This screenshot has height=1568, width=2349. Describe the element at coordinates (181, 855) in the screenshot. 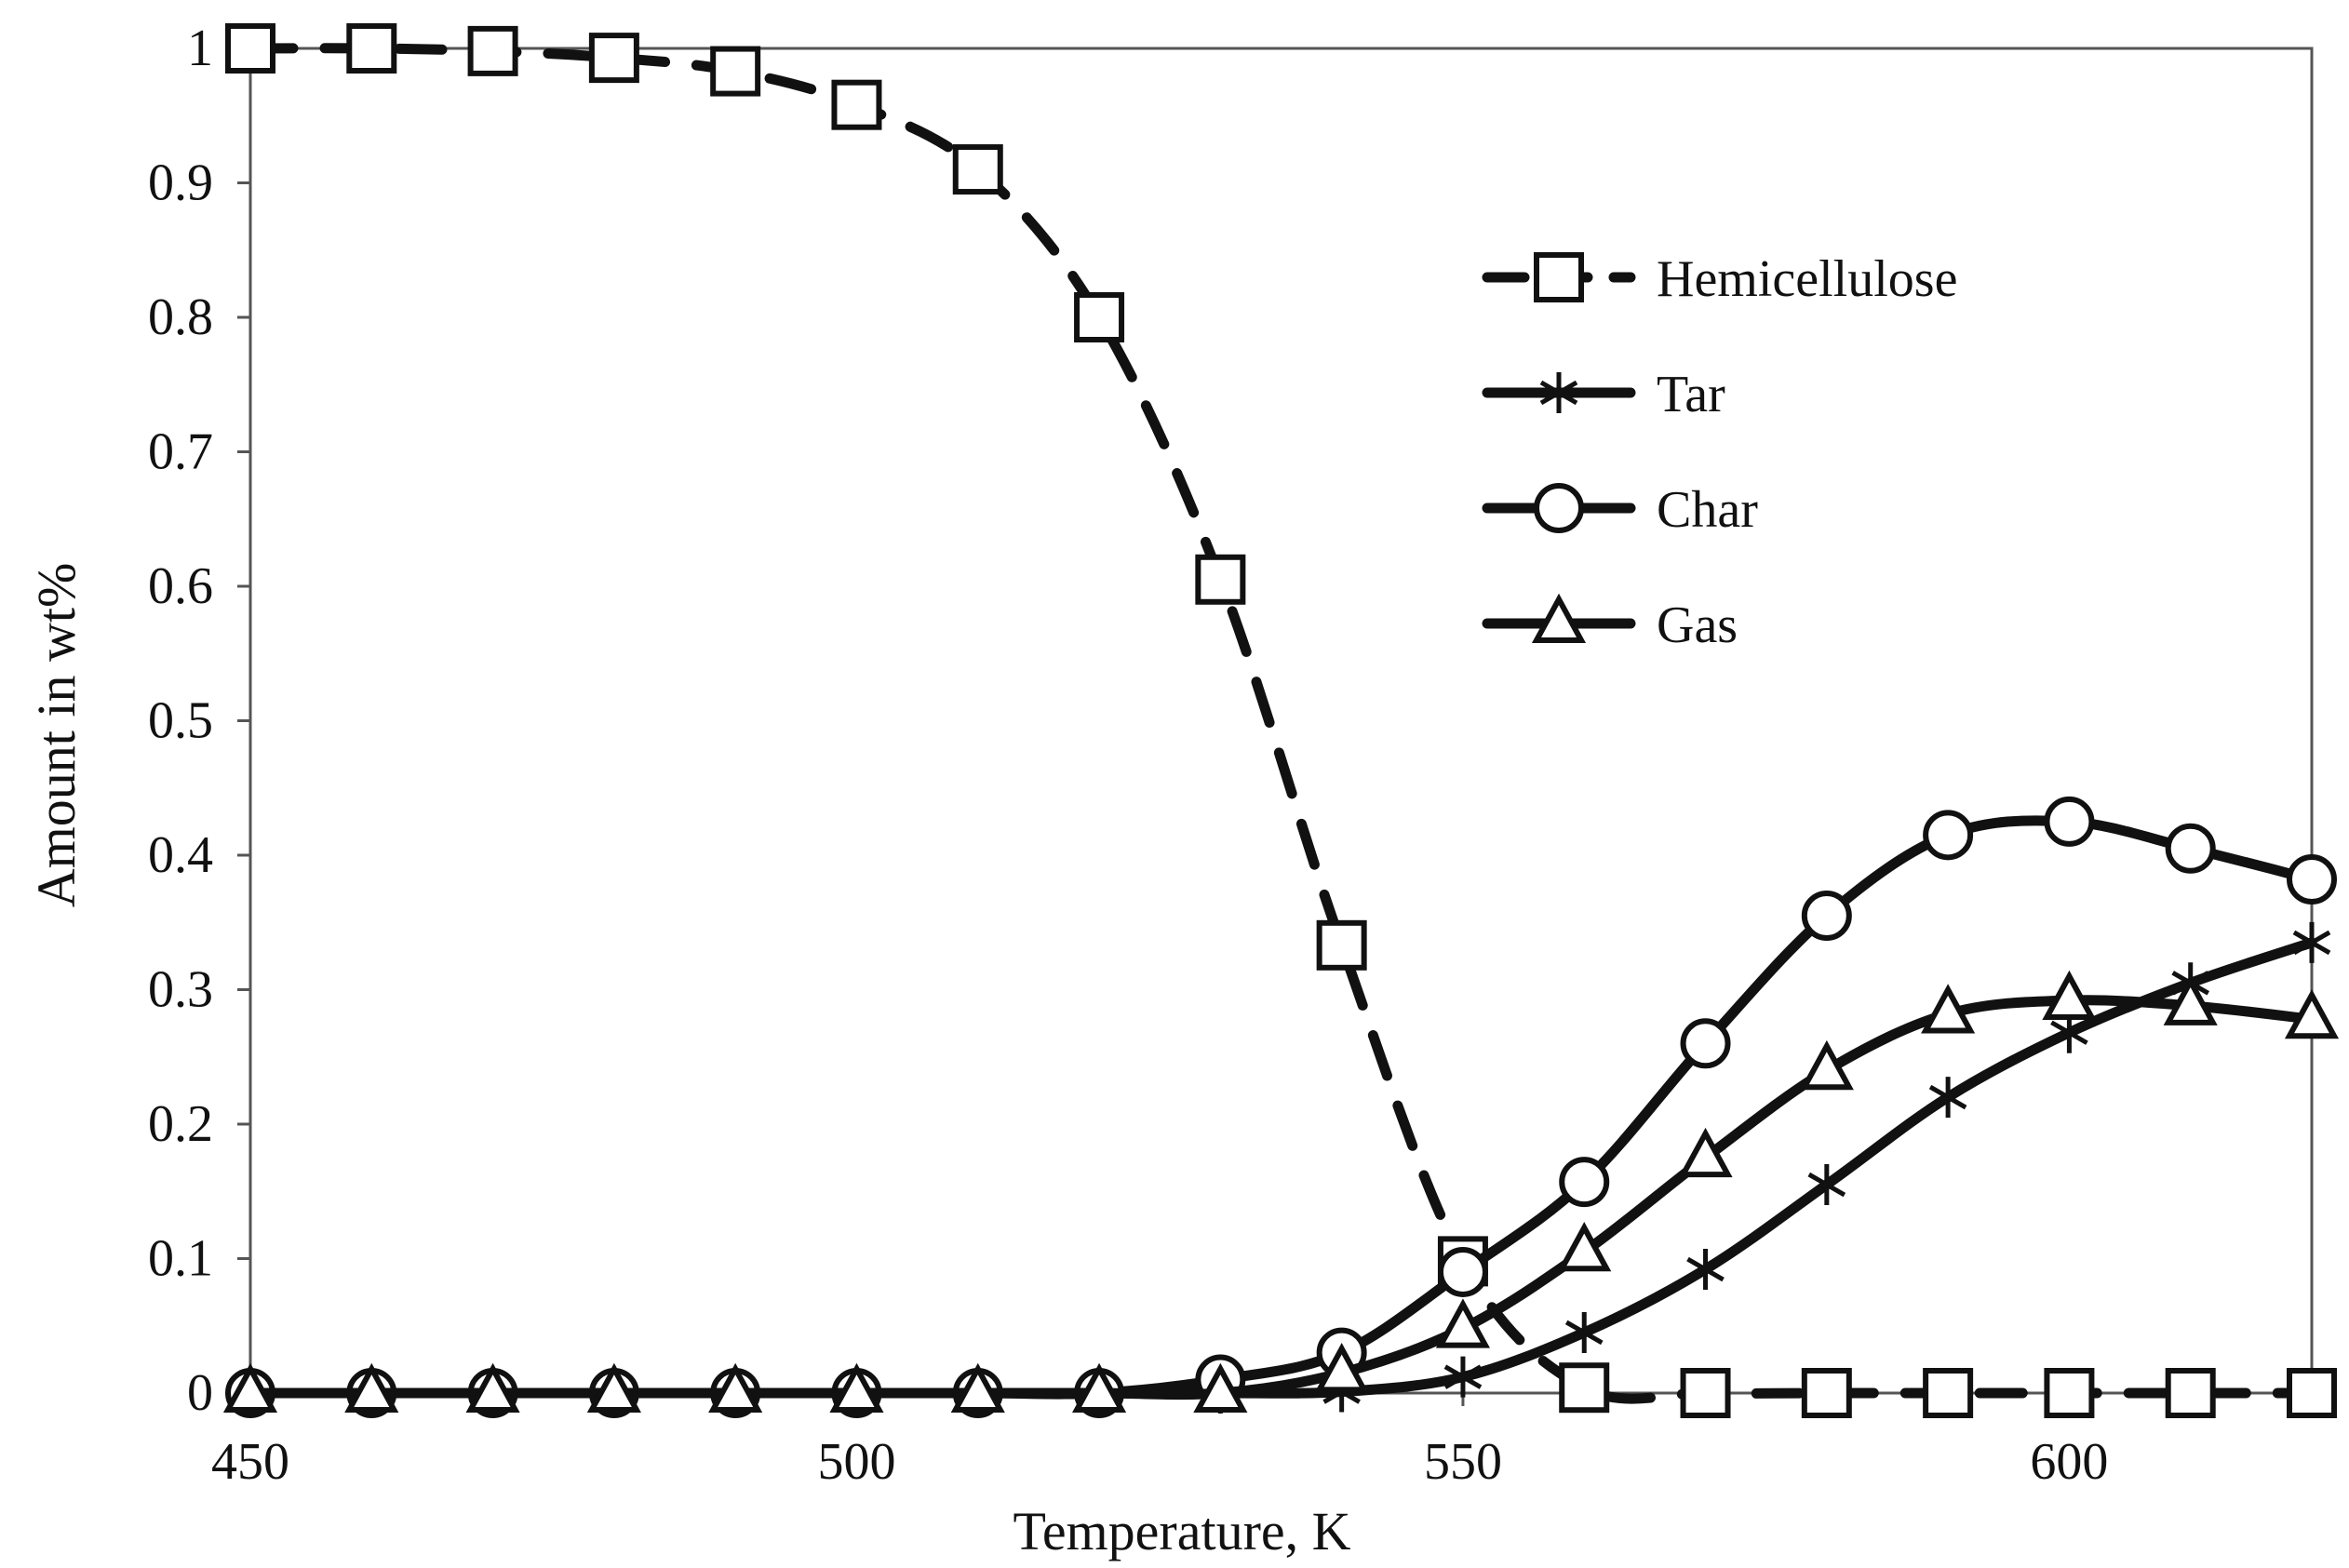

I see `y-tick-label: 0.4` at that location.